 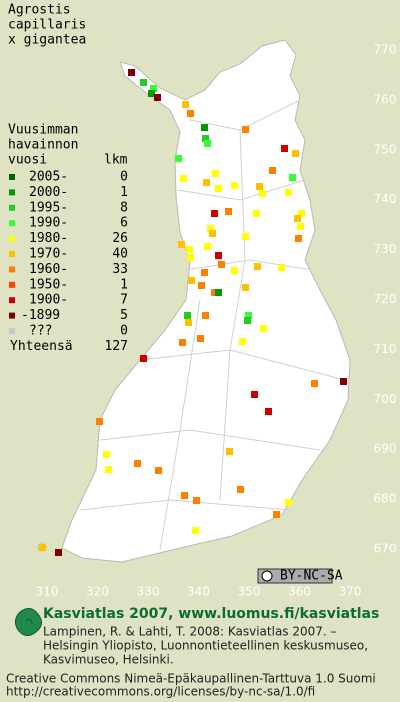 What do you see at coordinates (385, 199) in the screenshot?
I see `y-tick-label: 740` at bounding box center [385, 199].